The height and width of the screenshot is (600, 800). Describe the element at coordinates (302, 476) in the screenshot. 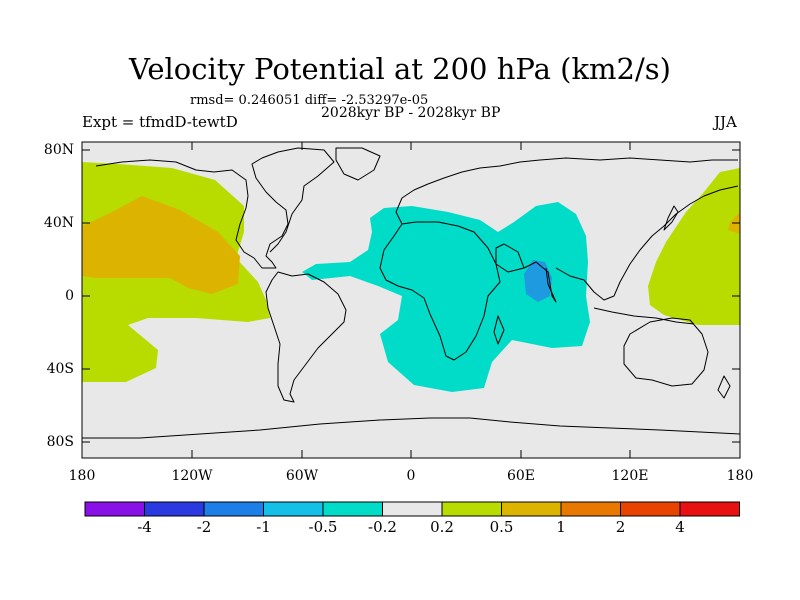

I see `x-label-60w: 60W` at that location.